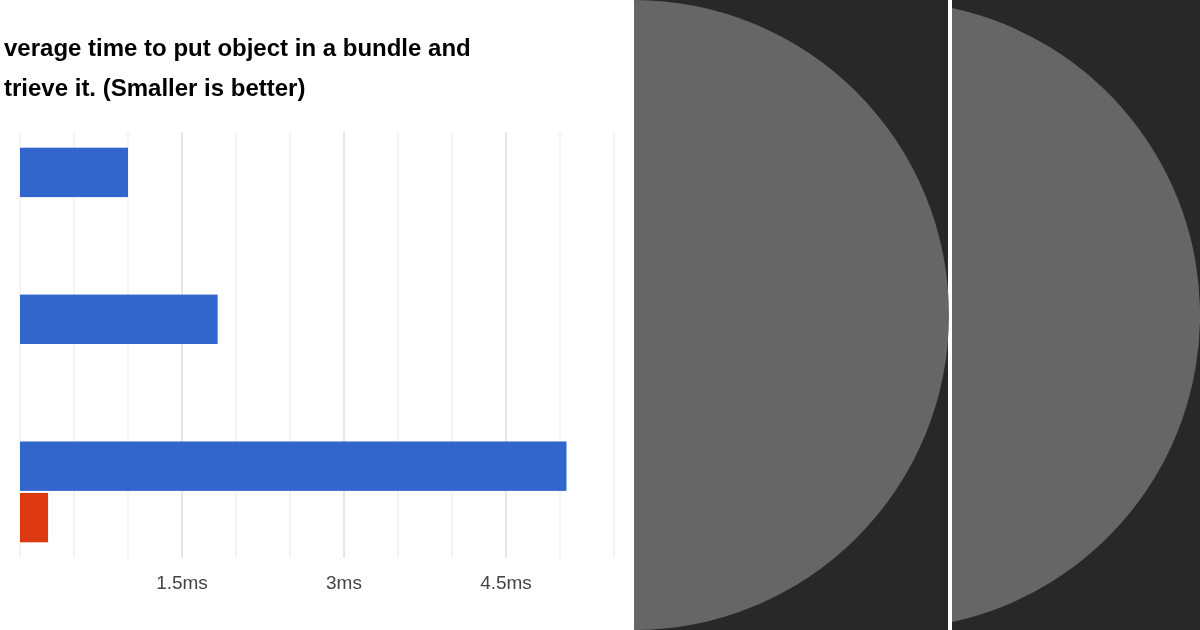  What do you see at coordinates (344, 582) in the screenshot?
I see `x-tick-label: 3ms` at bounding box center [344, 582].